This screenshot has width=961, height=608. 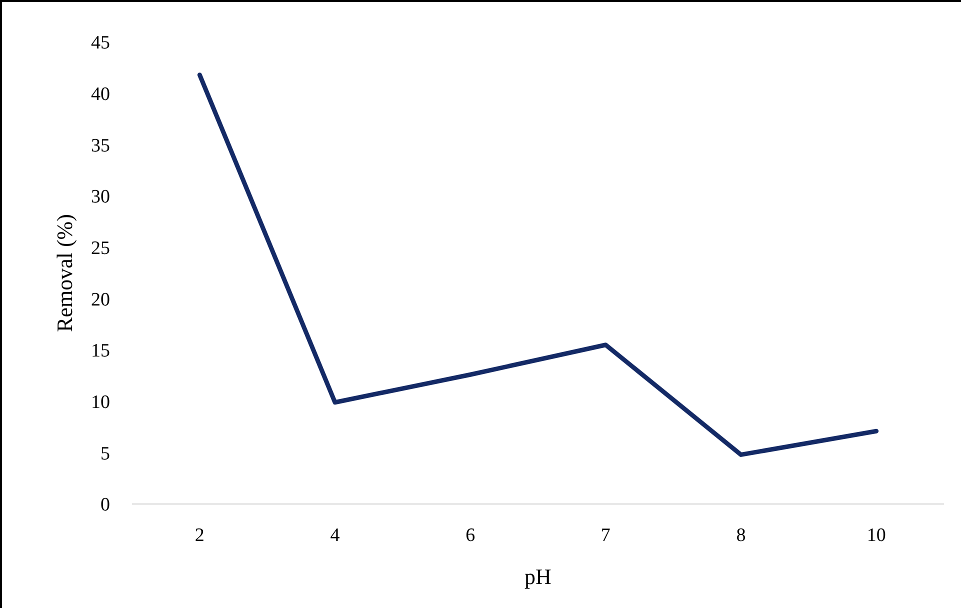 What do you see at coordinates (100, 94) in the screenshot?
I see `y-tick-label: 40` at bounding box center [100, 94].